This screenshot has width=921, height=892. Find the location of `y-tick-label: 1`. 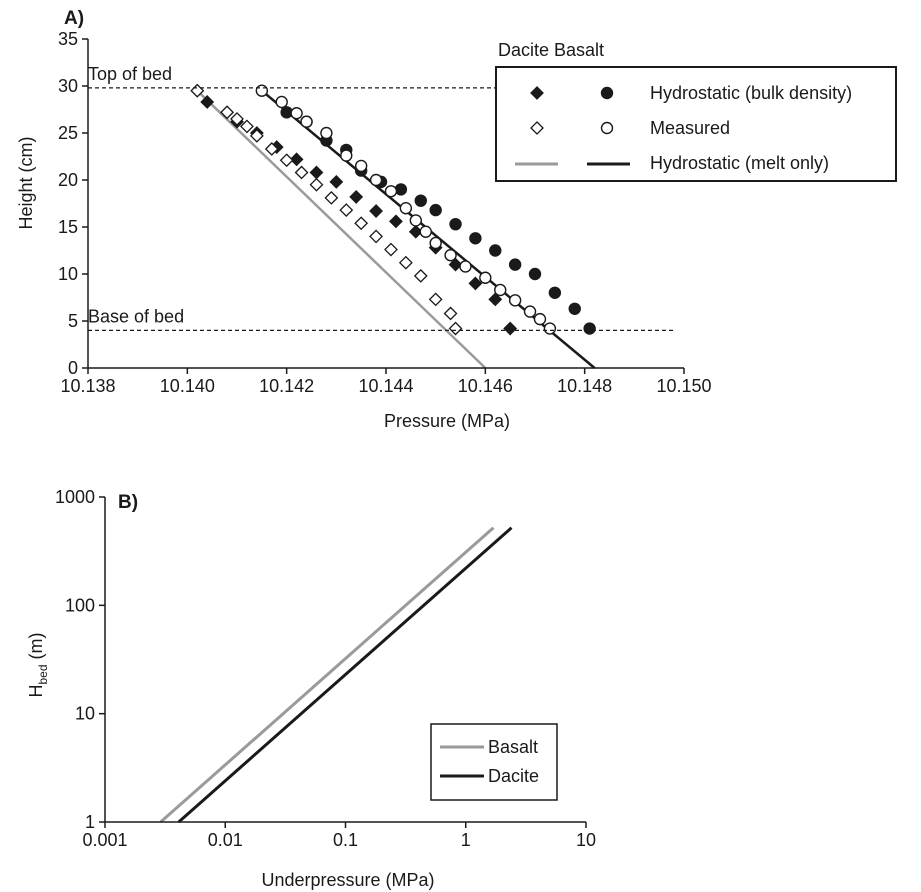

y-tick-label: 1 is located at coordinates (90, 822).